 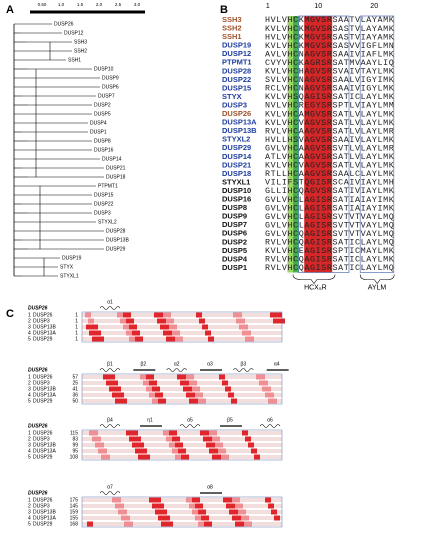 I want to click on structure-label: β2, so click(x=143, y=364).